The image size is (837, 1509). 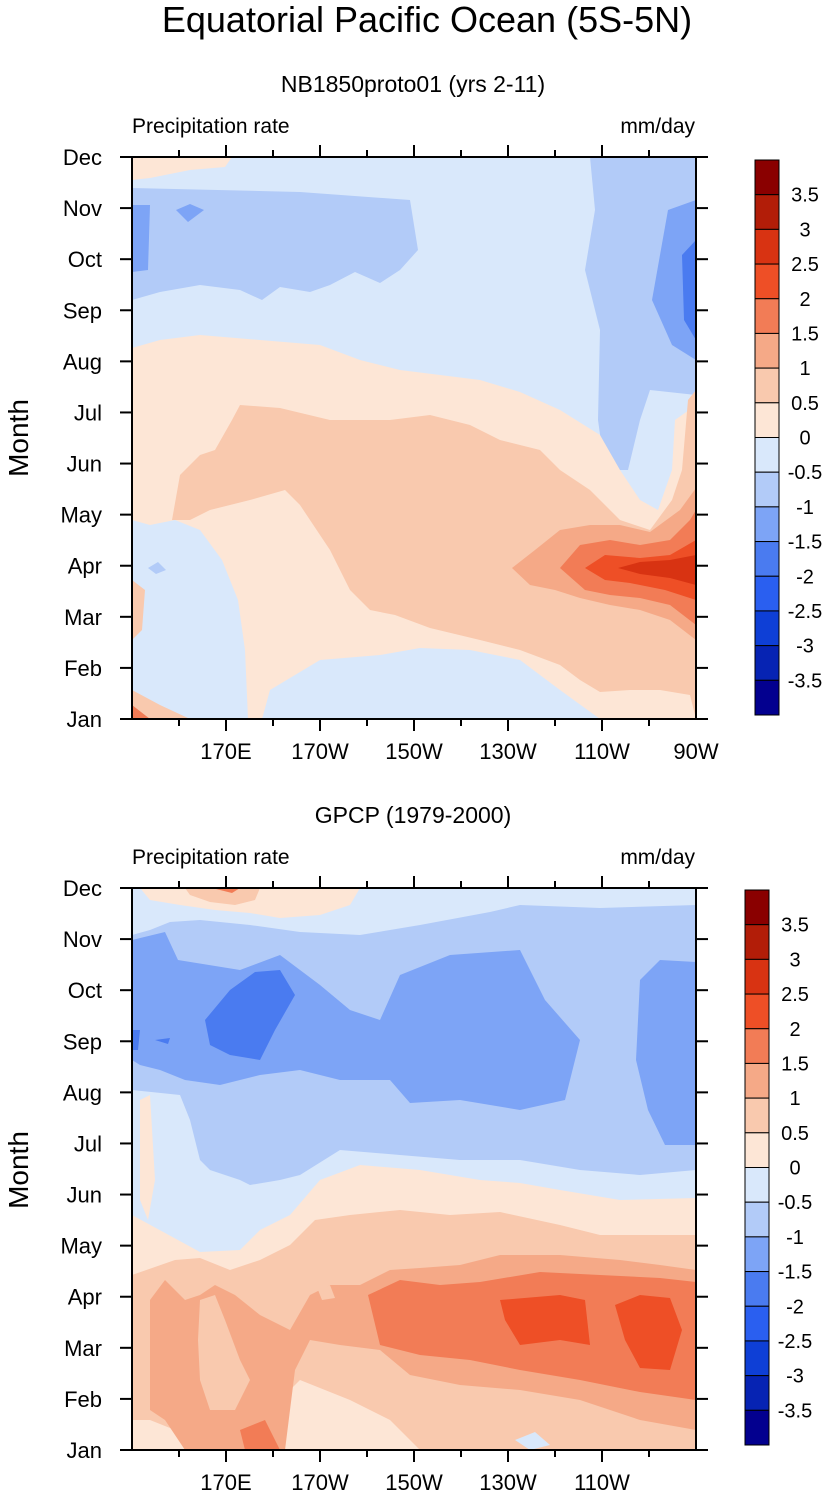 What do you see at coordinates (804, 300) in the screenshot?
I see `colorbar-label: 2` at bounding box center [804, 300].